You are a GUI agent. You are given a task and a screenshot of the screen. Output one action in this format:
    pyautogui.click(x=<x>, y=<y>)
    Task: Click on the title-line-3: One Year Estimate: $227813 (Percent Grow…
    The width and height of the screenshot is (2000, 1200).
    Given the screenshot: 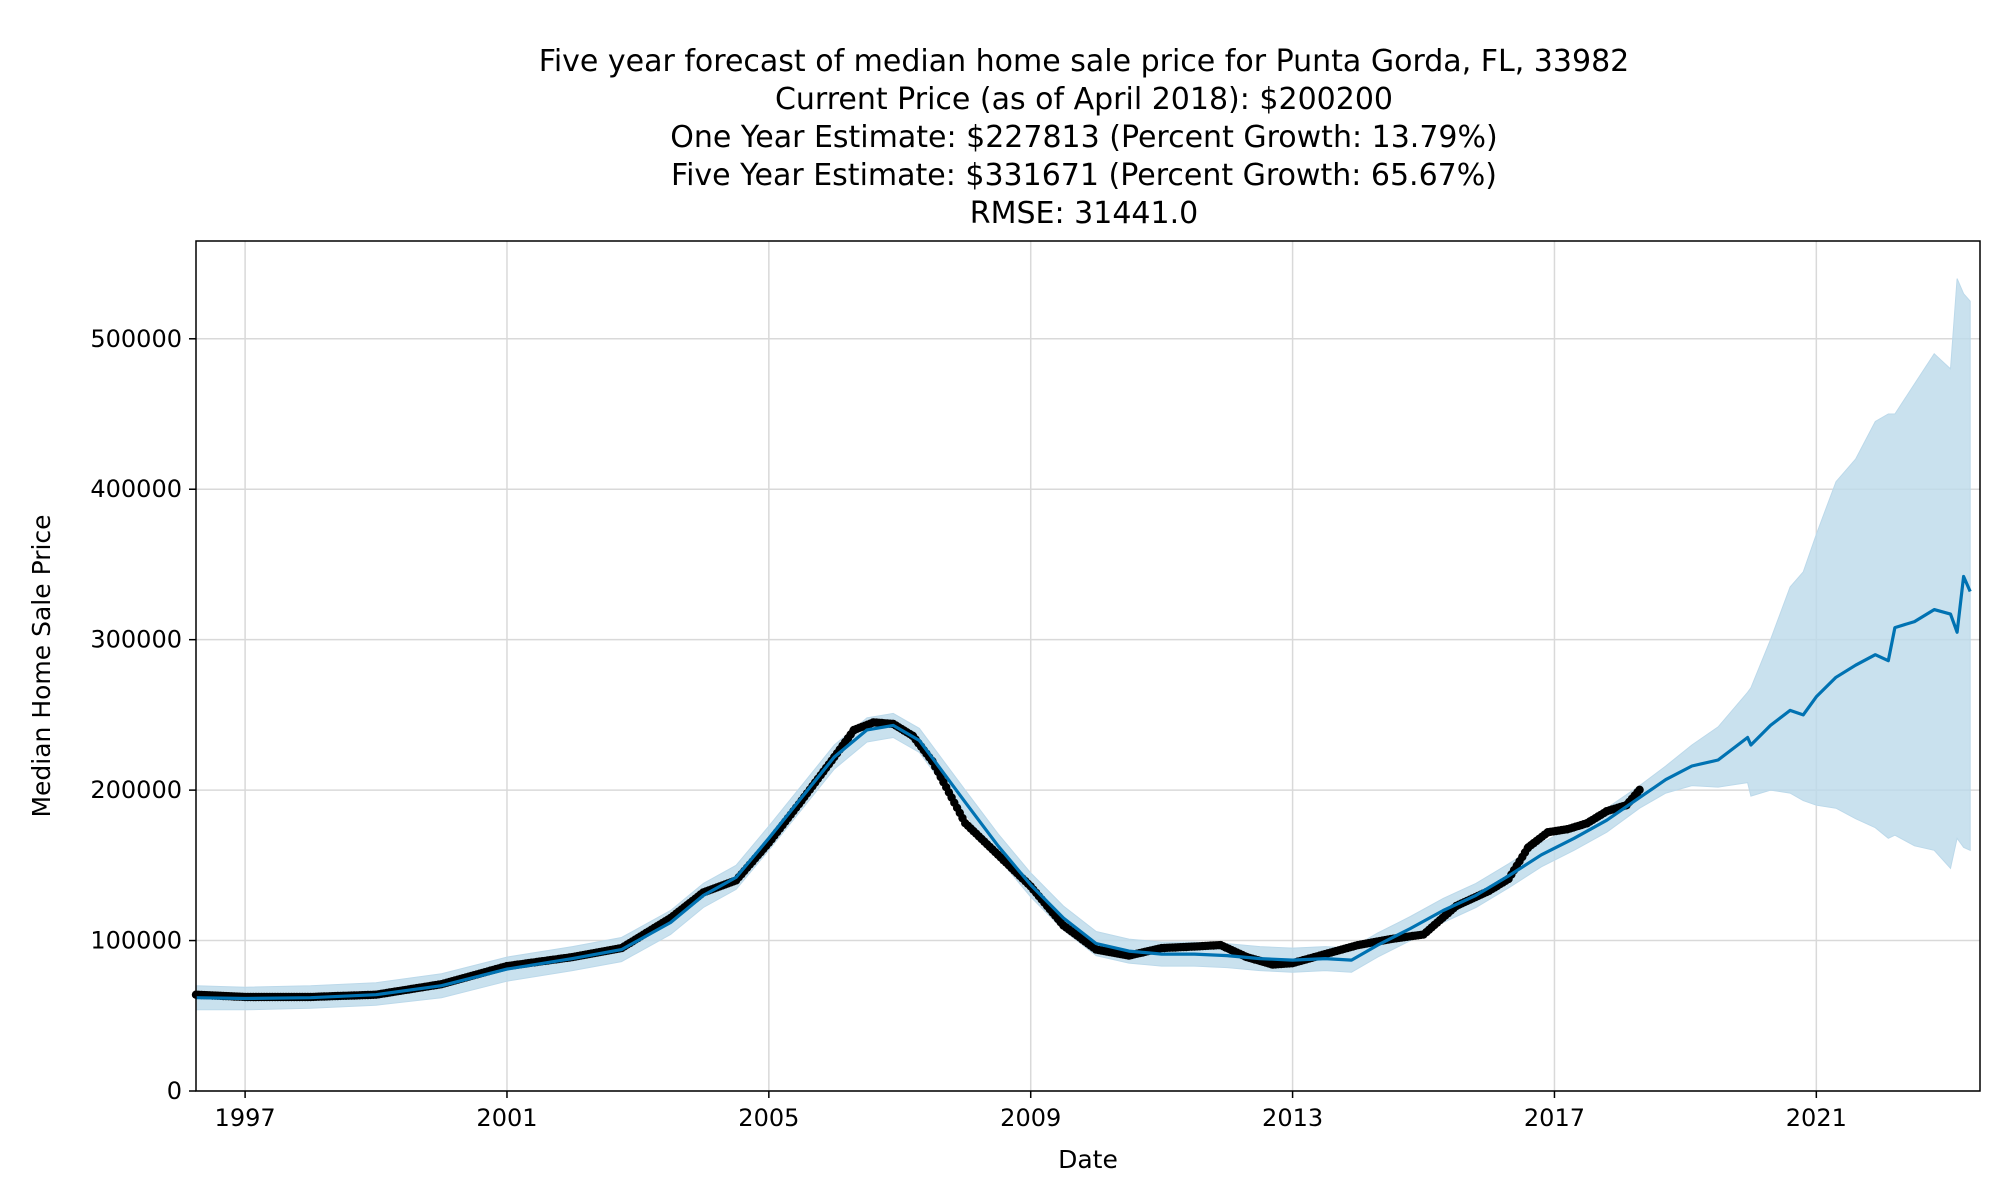 What is the action you would take?
    pyautogui.click(x=1083, y=137)
    